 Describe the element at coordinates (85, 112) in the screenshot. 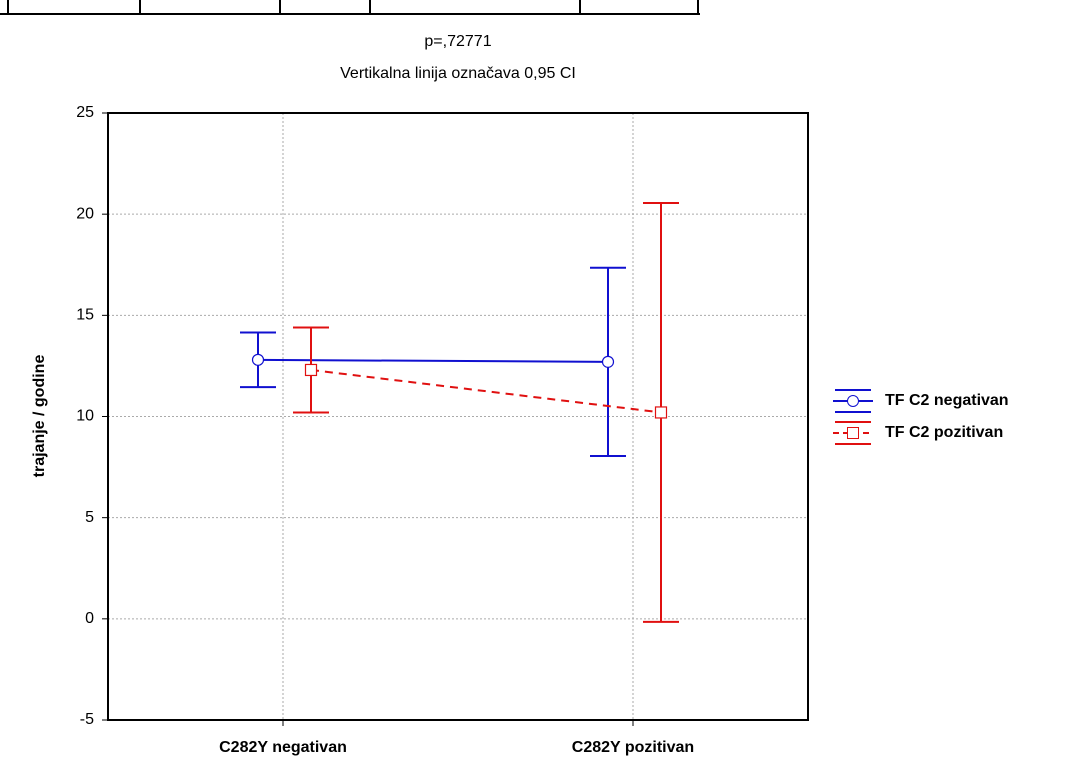

I see `y-tick-label: 25` at that location.